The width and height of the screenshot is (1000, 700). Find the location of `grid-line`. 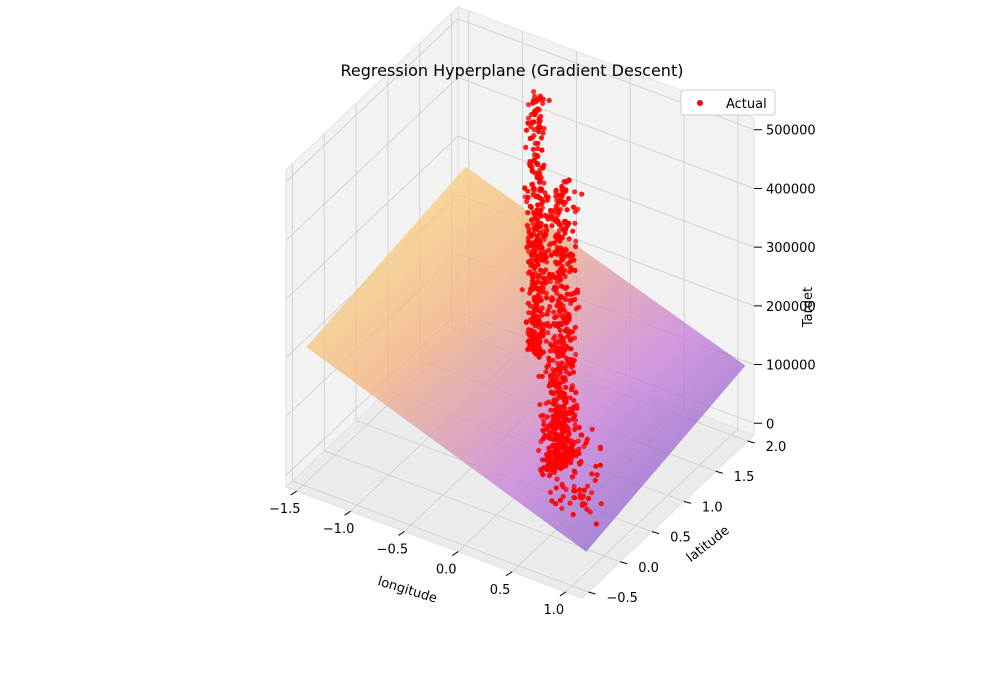

grid-line is located at coordinates (372, 159).